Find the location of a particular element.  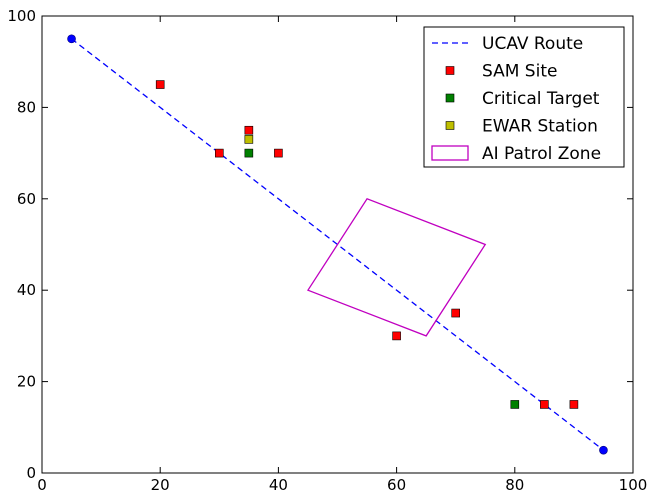

y-tick-label: 100 is located at coordinates (21, 16).